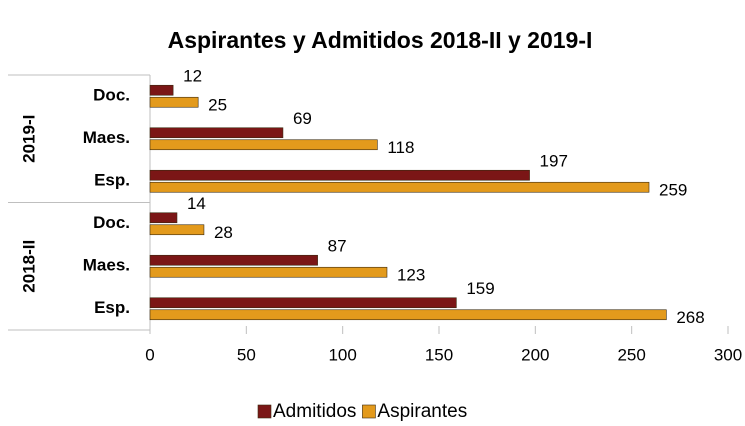  What do you see at coordinates (439, 354) in the screenshot?
I see `x-tick-label: 150` at bounding box center [439, 354].